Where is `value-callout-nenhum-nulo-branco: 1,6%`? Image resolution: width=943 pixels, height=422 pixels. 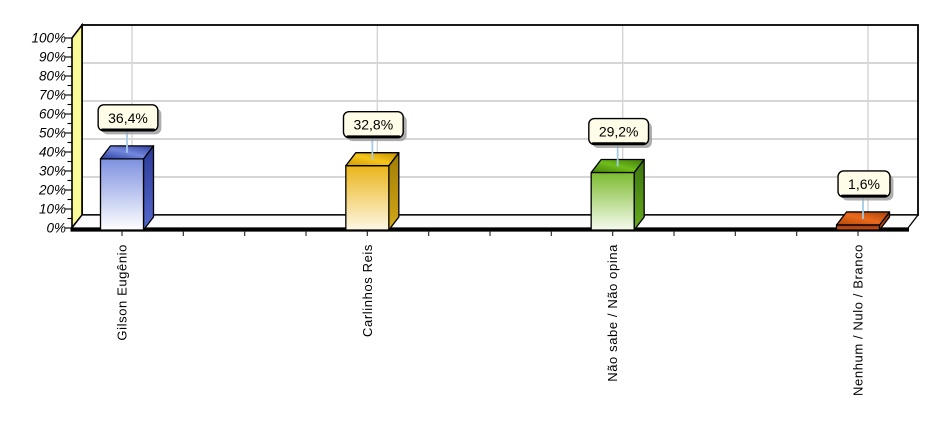
value-callout-nenhum-nulo-branco: 1,6% is located at coordinates (865, 194).